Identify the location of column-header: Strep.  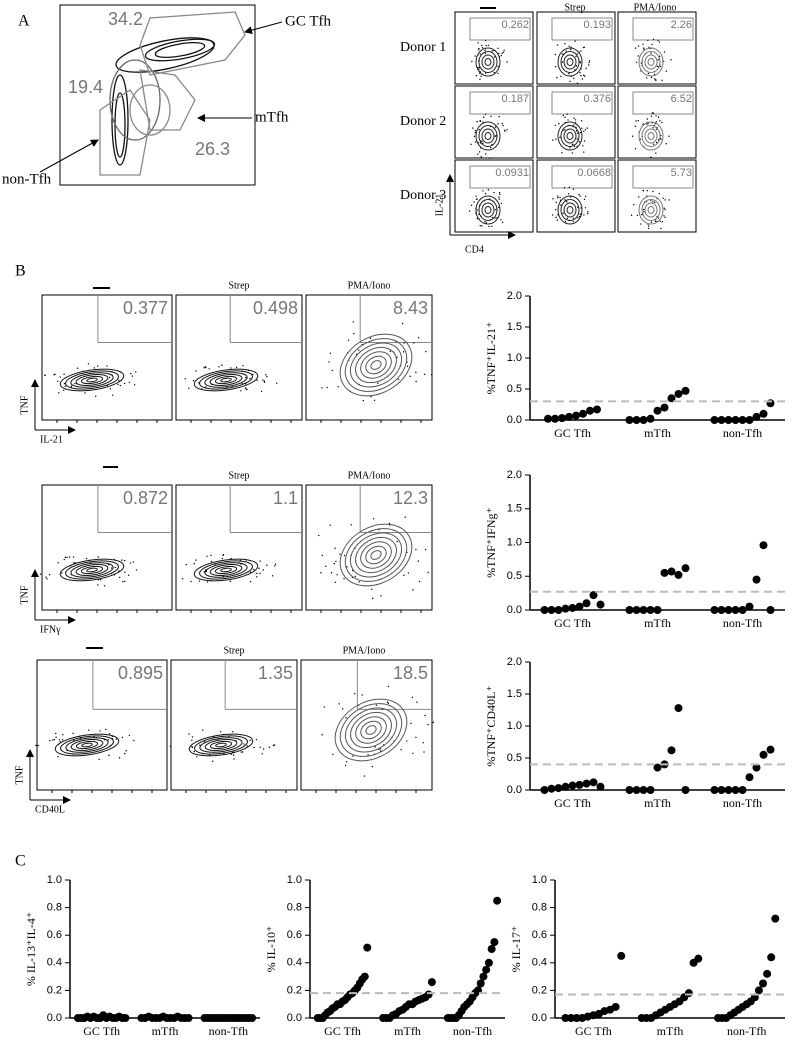
(238, 475).